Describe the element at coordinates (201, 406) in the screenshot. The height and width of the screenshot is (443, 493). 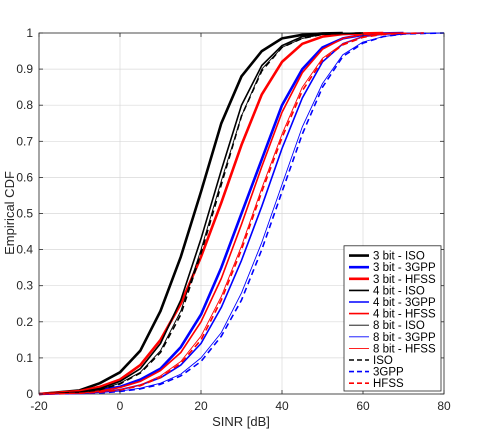
I see `x-tick-label: 20` at that location.